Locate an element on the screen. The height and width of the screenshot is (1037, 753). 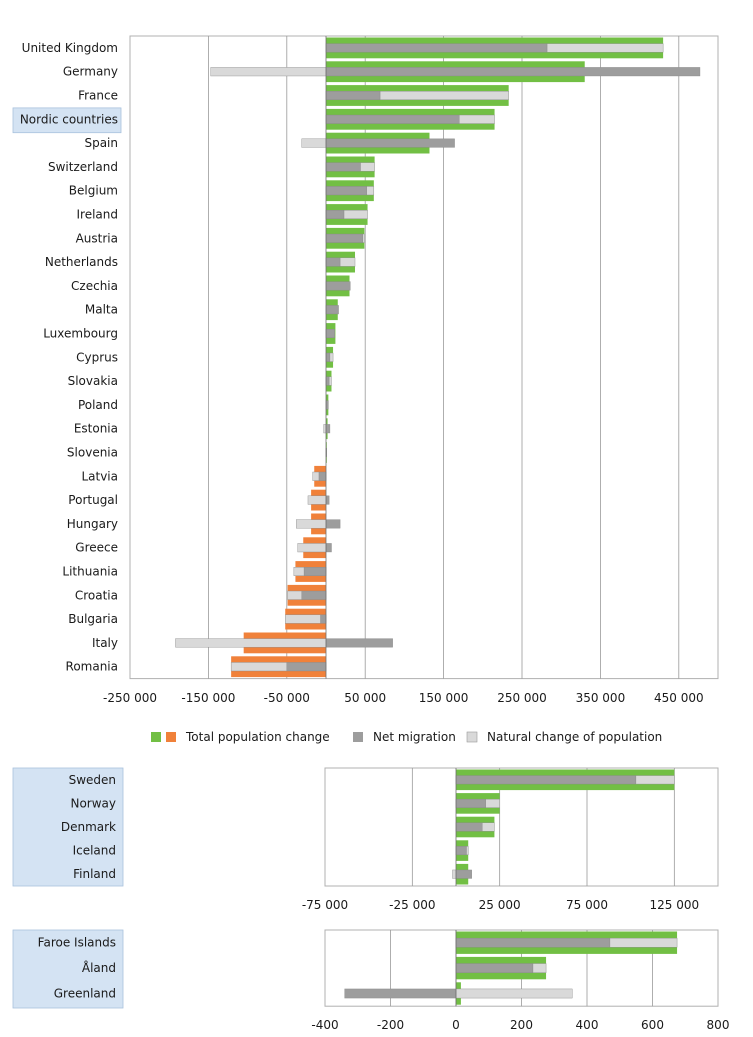
bar-net-migration-latvia is located at coordinates (322, 476).